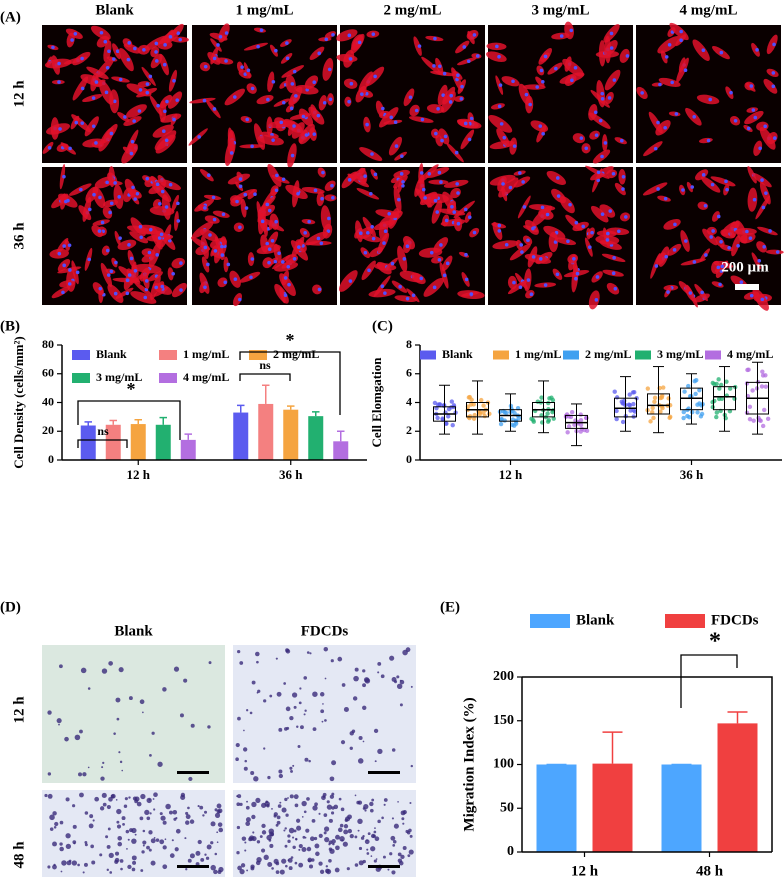 The image size is (784, 881). What do you see at coordinates (409, 344) in the screenshot?
I see `y-tick-label: 8` at bounding box center [409, 344].